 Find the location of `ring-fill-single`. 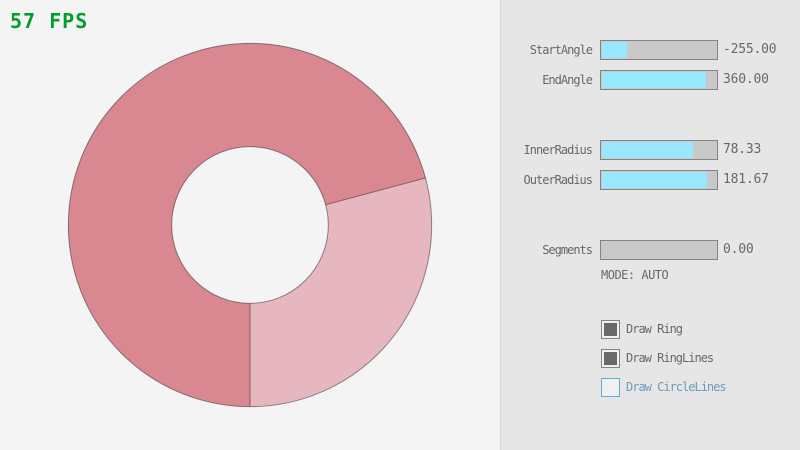

ring-fill-single is located at coordinates (341, 292).